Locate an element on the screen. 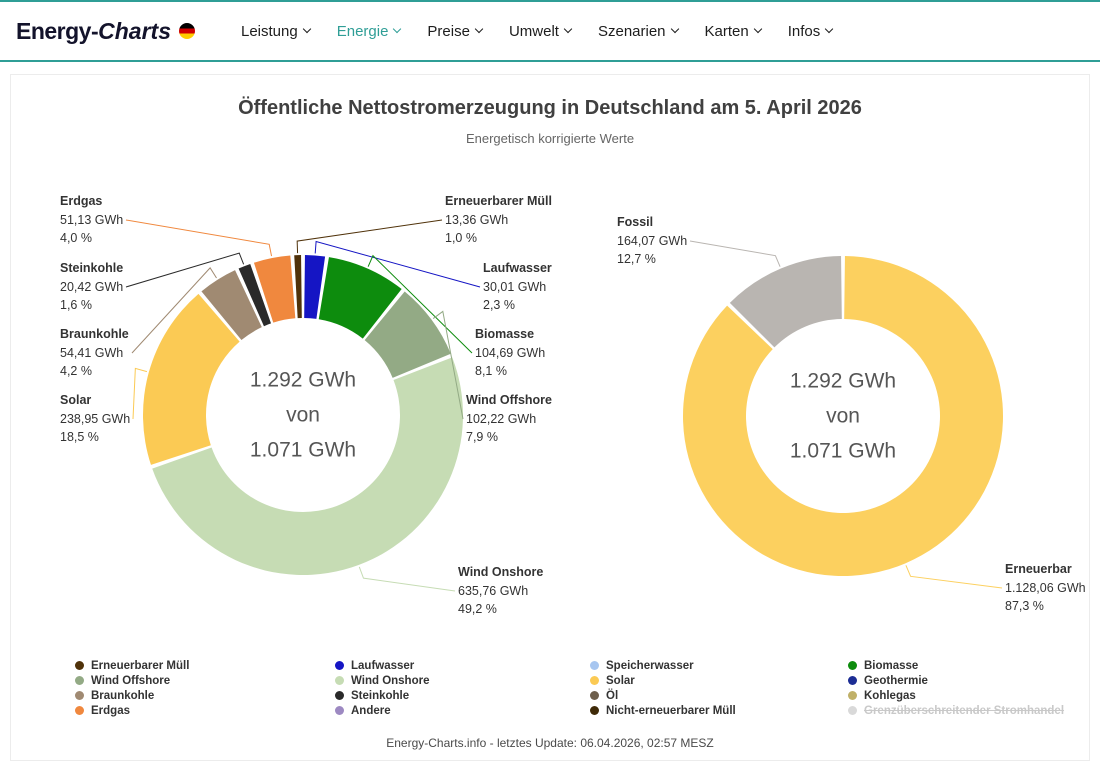 This screenshot has width=1100, height=761. slice-label-biomasse: Biomasse 104,69 GWh 8,1 % is located at coordinates (510, 352).